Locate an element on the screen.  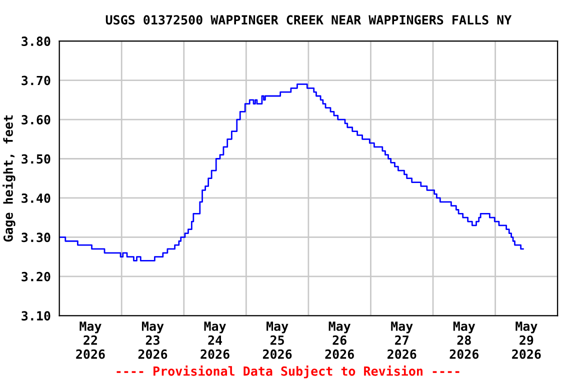
x-tick-label: May 24 2026 is located at coordinates (215, 340).